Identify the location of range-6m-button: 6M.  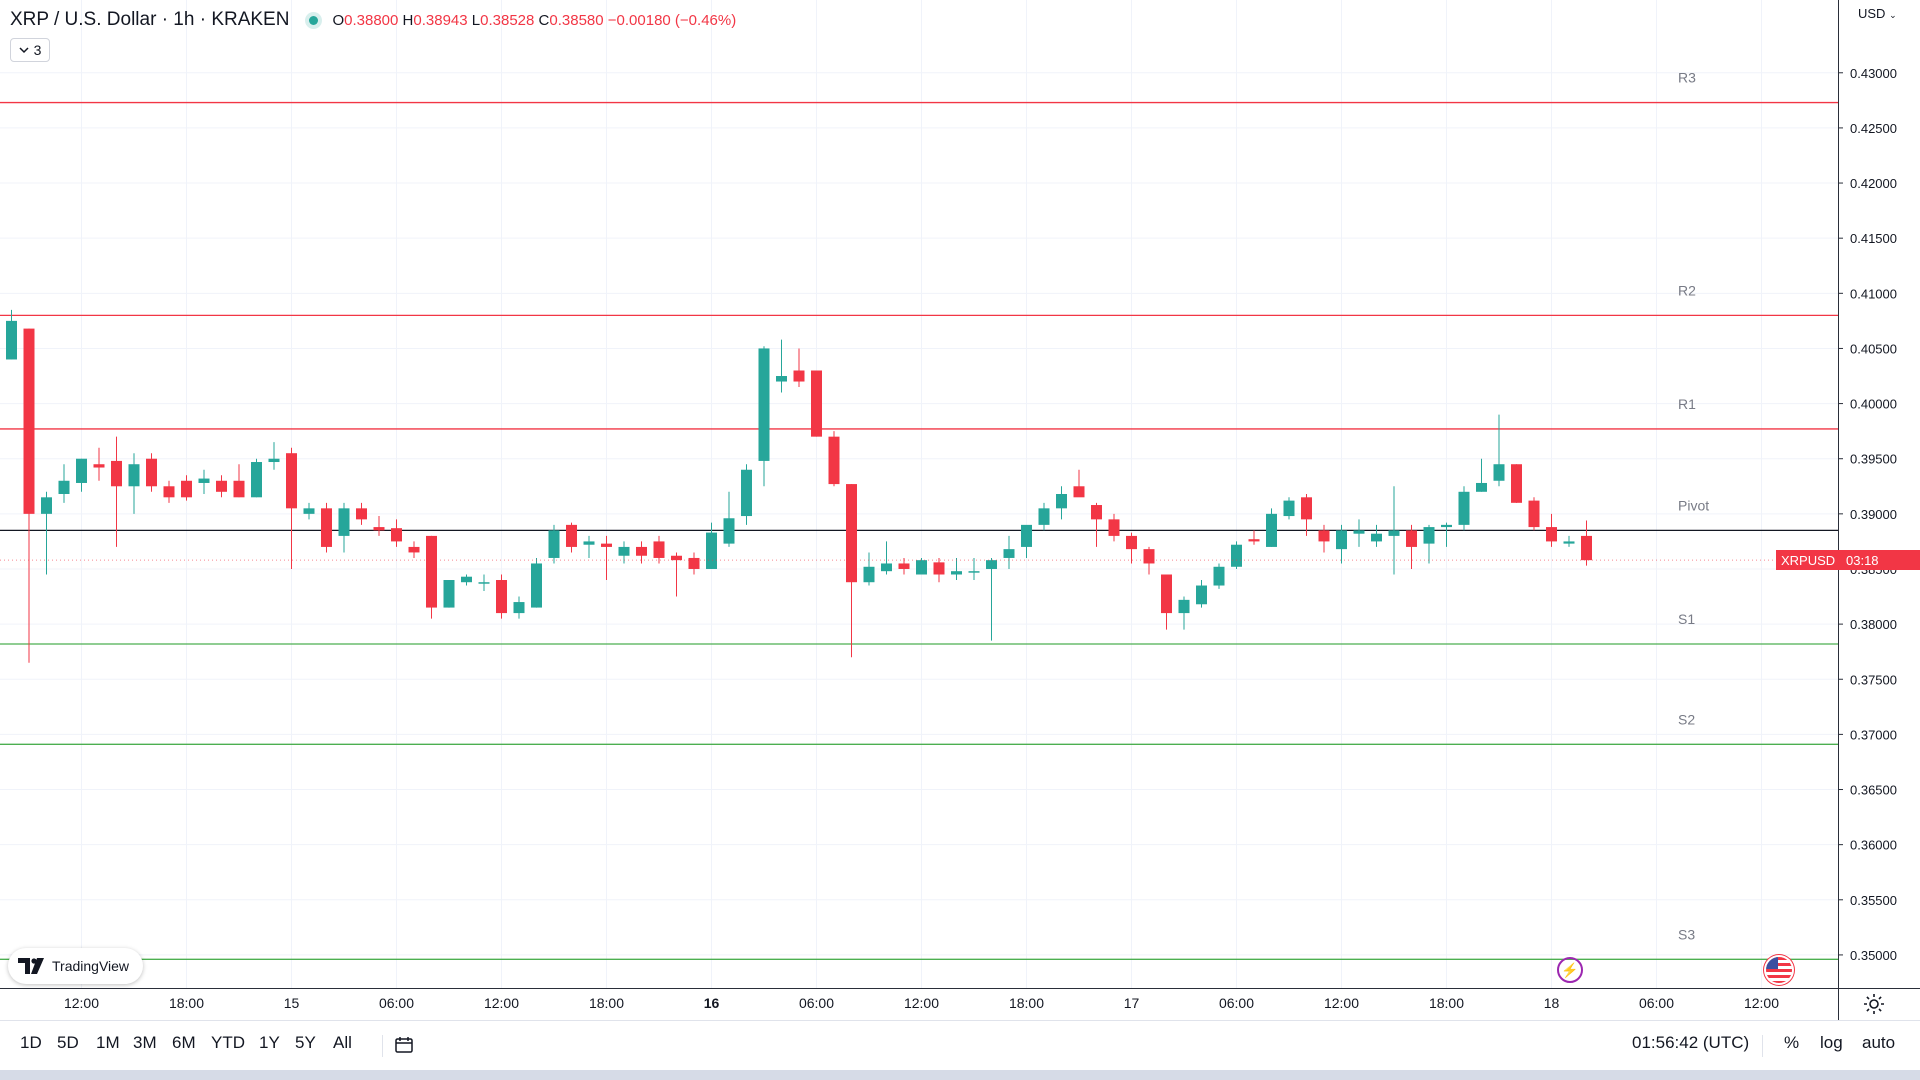
(184, 1042).